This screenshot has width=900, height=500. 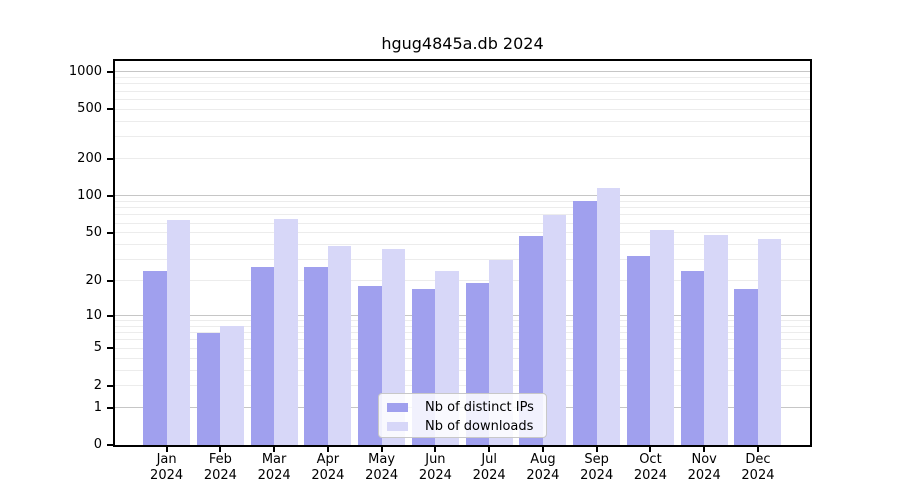 What do you see at coordinates (397, 426) in the screenshot?
I see `legend-swatch-downloads` at bounding box center [397, 426].